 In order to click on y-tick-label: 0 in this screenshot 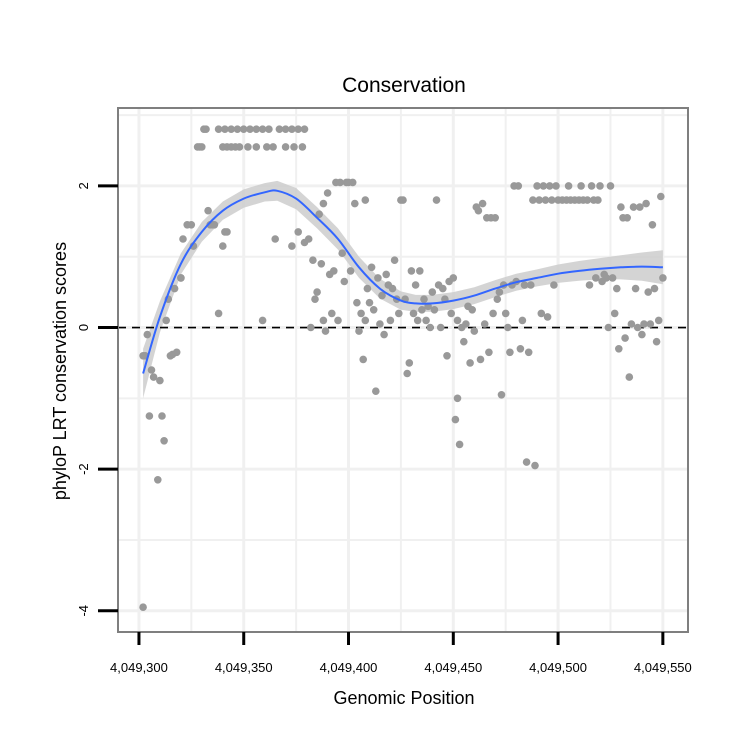, I will do `click(83, 327)`.